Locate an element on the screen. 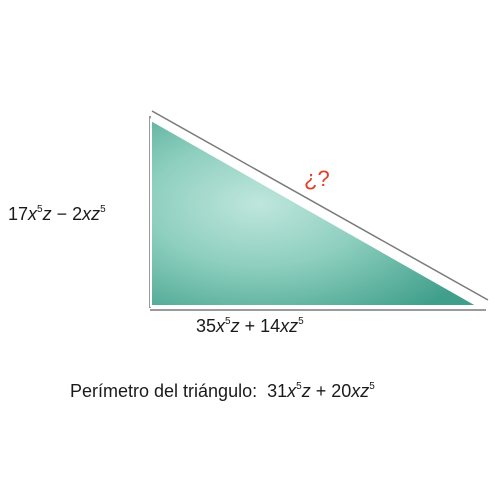 The height and width of the screenshot is (500, 500). perimeter-expression: 31x5z + 20xz5 is located at coordinates (321, 391).